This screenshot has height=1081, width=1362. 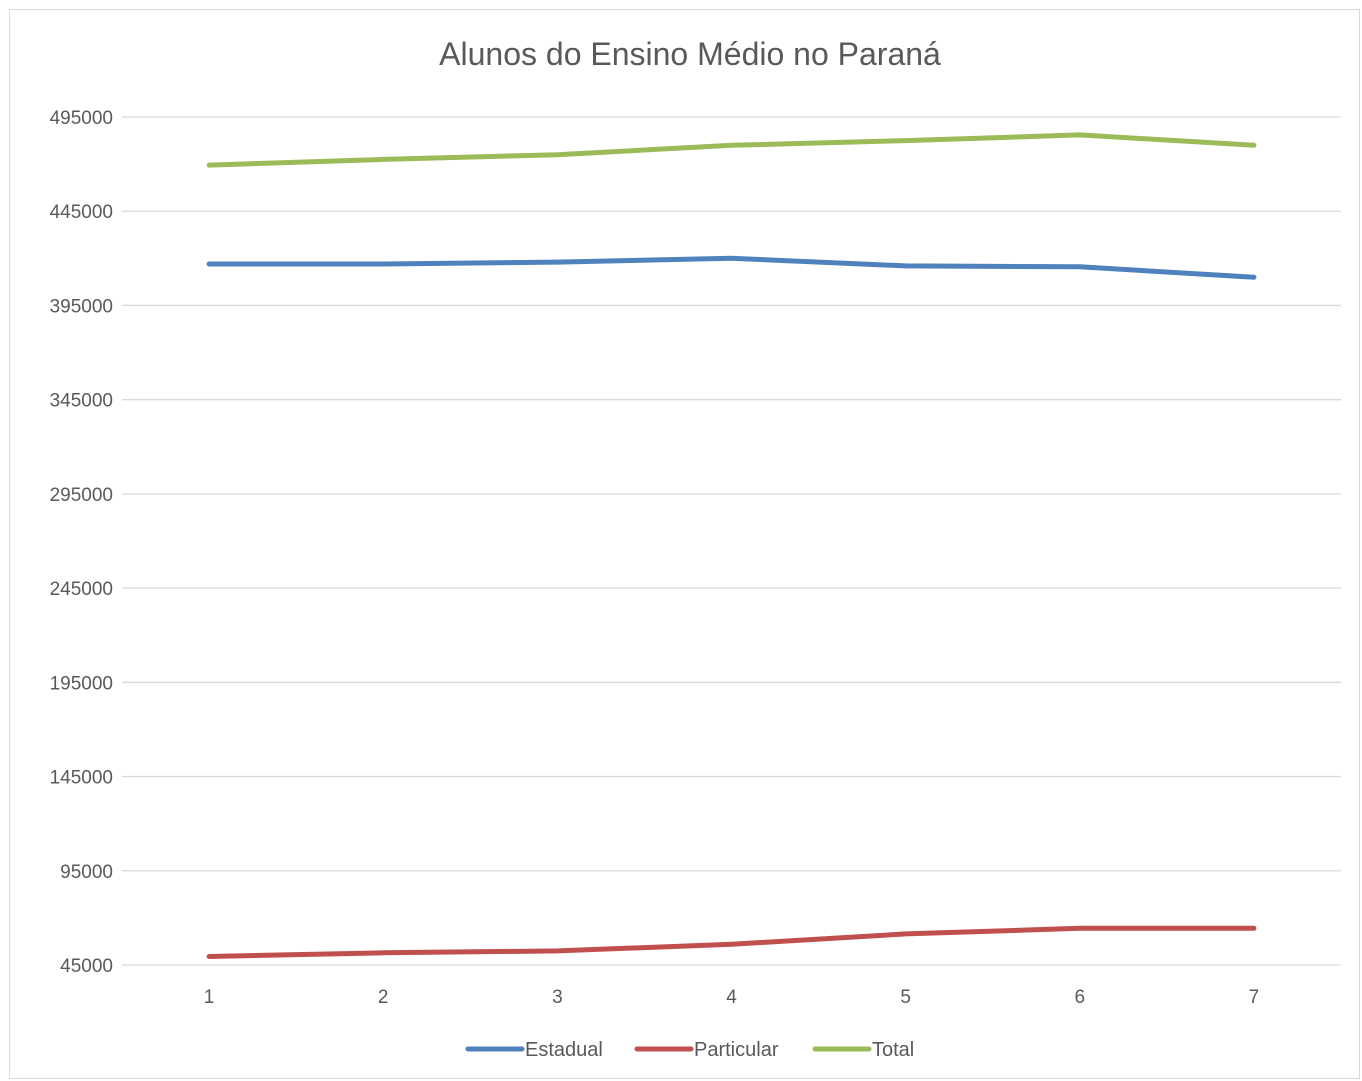 I want to click on y-tick-label: 395000, so click(x=81, y=306).